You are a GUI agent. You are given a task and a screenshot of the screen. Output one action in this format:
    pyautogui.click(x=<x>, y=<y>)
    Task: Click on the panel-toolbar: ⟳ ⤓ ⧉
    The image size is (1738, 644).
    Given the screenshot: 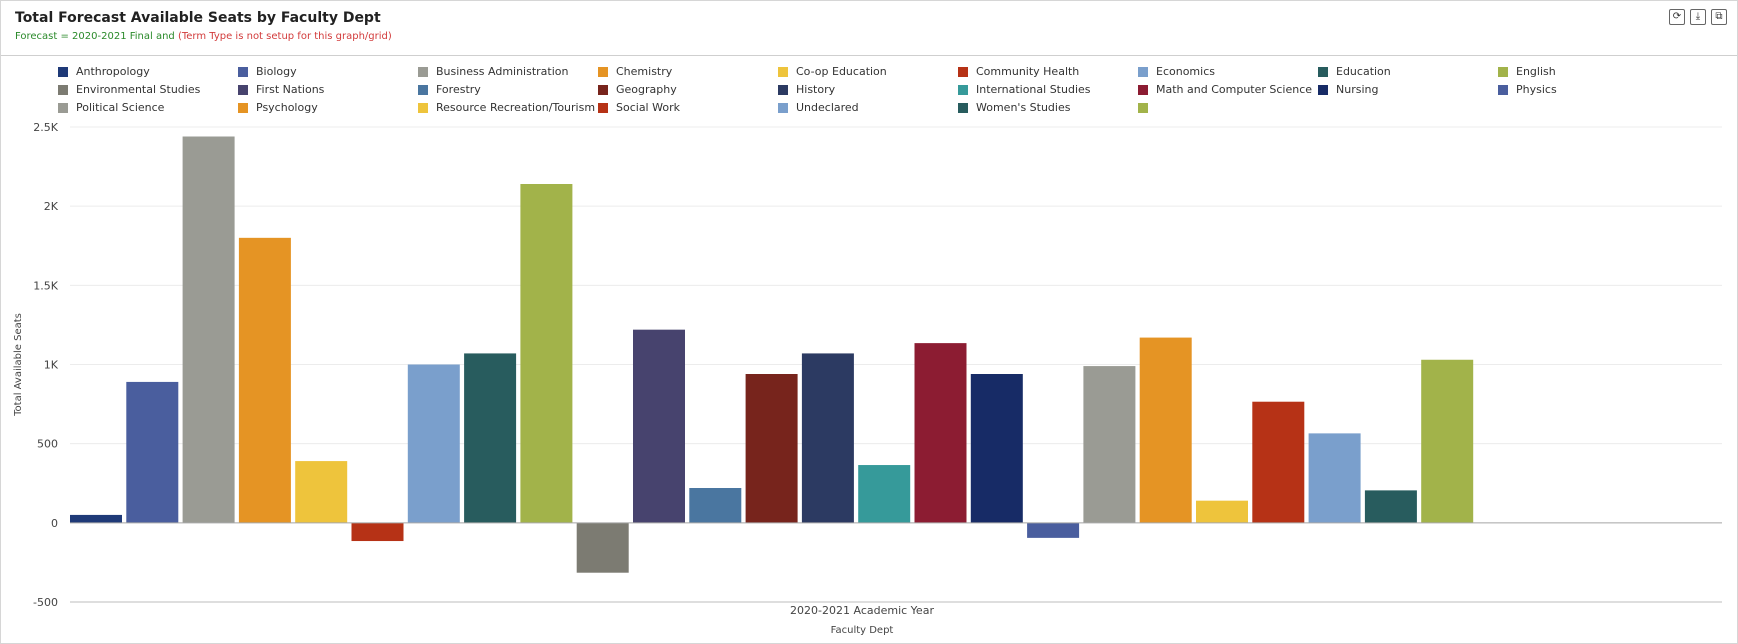 What is the action you would take?
    pyautogui.click(x=1698, y=17)
    